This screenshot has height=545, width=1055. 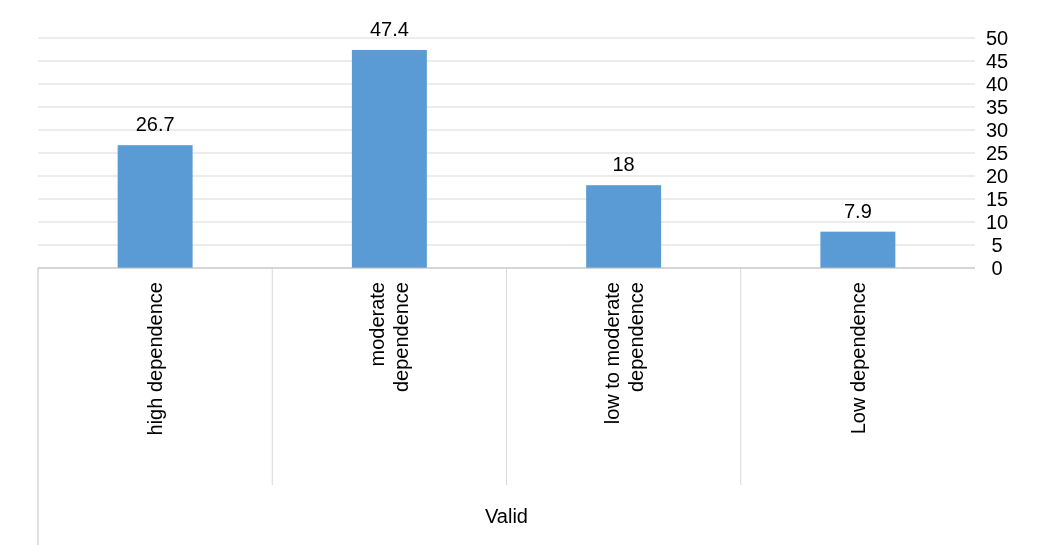 What do you see at coordinates (155, 124) in the screenshot?
I see `data-label: 26.7` at bounding box center [155, 124].